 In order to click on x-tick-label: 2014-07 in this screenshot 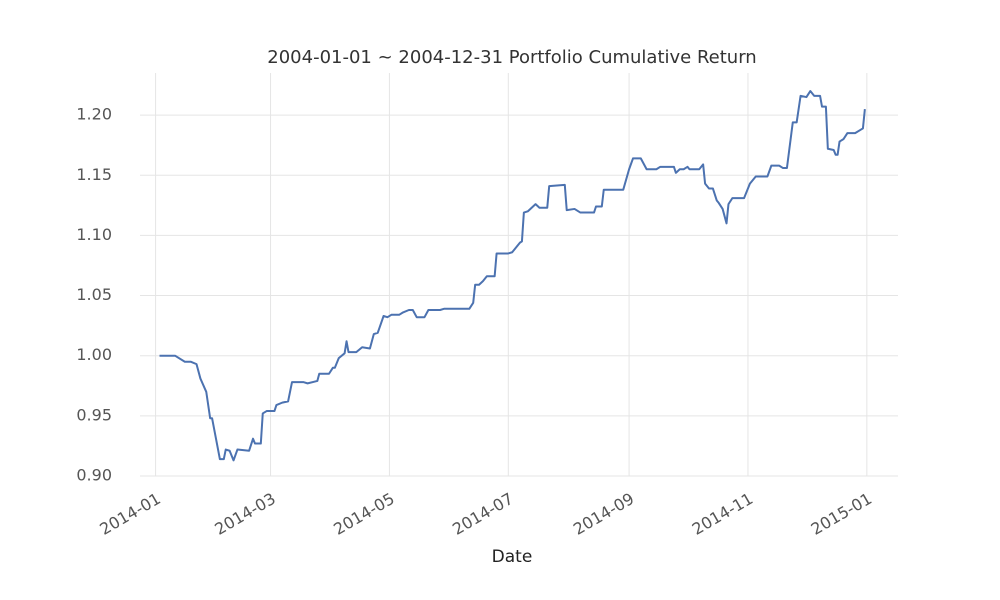, I will do `click(482, 514)`.